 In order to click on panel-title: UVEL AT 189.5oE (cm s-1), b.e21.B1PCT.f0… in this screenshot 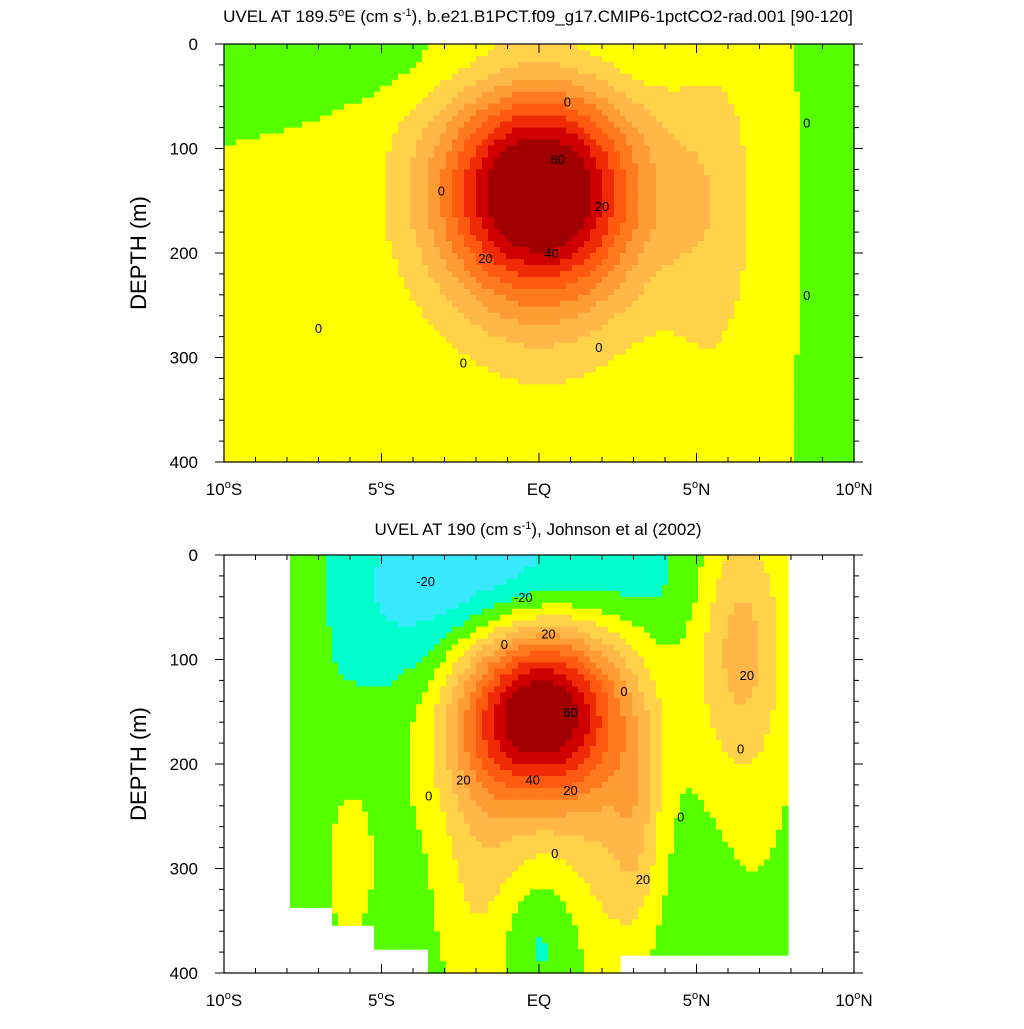, I will do `click(538, 16)`.